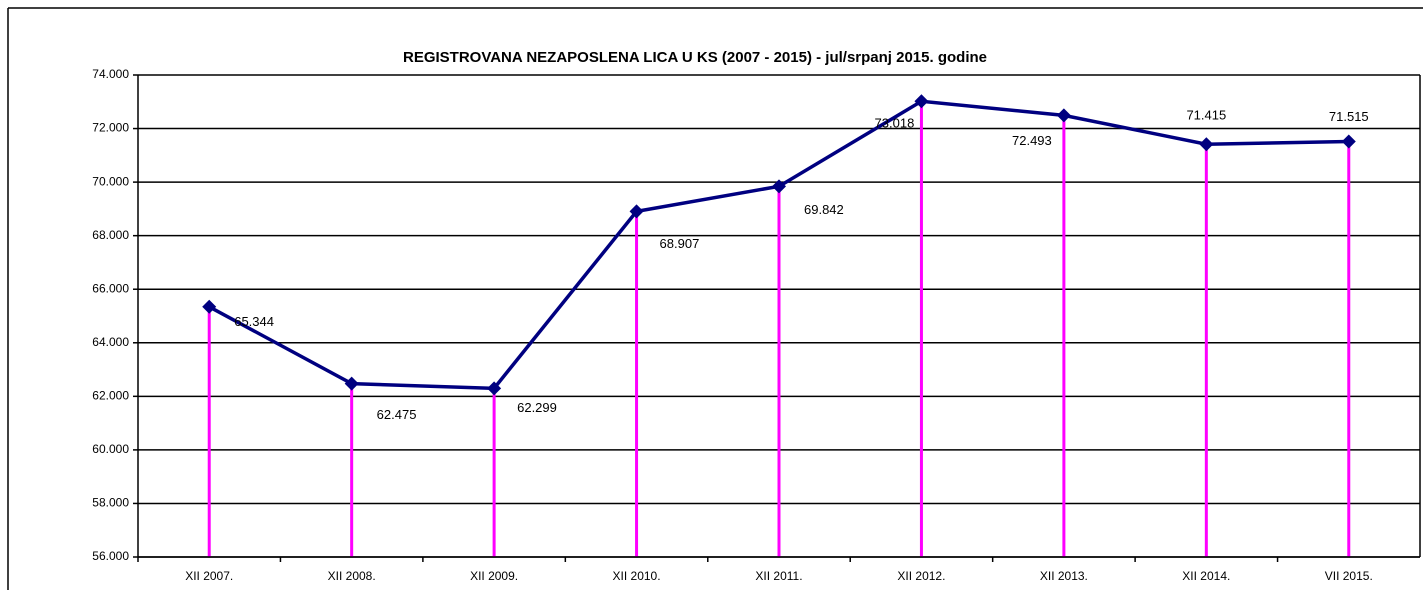 This screenshot has height=590, width=1423. What do you see at coordinates (110, 342) in the screenshot?
I see `y-tick-label: 64.000` at bounding box center [110, 342].